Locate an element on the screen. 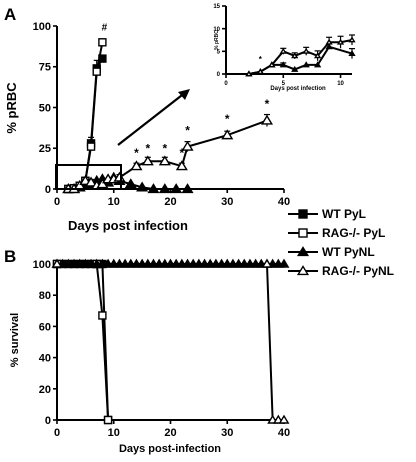  panel-a-x-tick-label: 30 is located at coordinates (227, 202).